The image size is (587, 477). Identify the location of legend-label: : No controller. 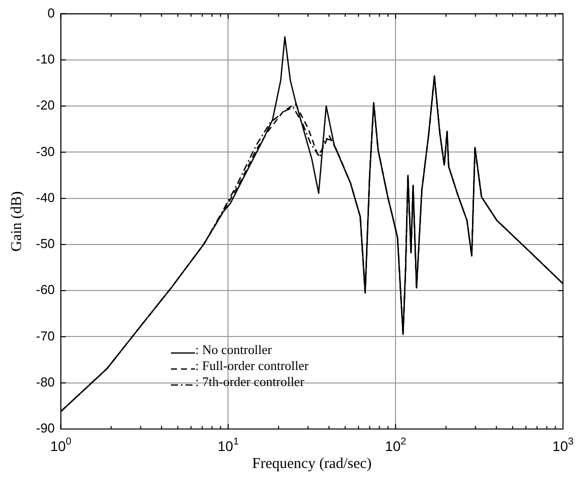
(233, 350).